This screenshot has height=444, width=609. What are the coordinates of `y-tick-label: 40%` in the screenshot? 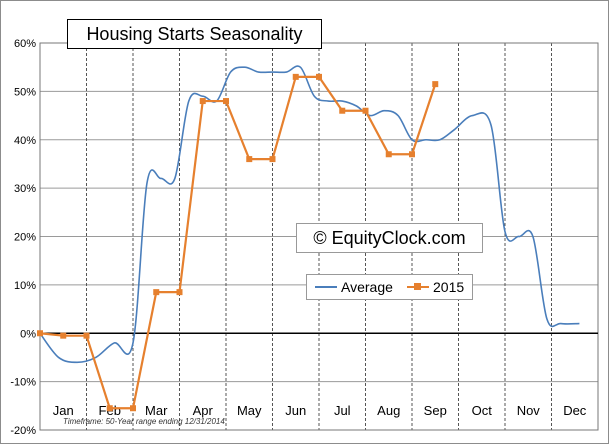 It's located at (25, 141).